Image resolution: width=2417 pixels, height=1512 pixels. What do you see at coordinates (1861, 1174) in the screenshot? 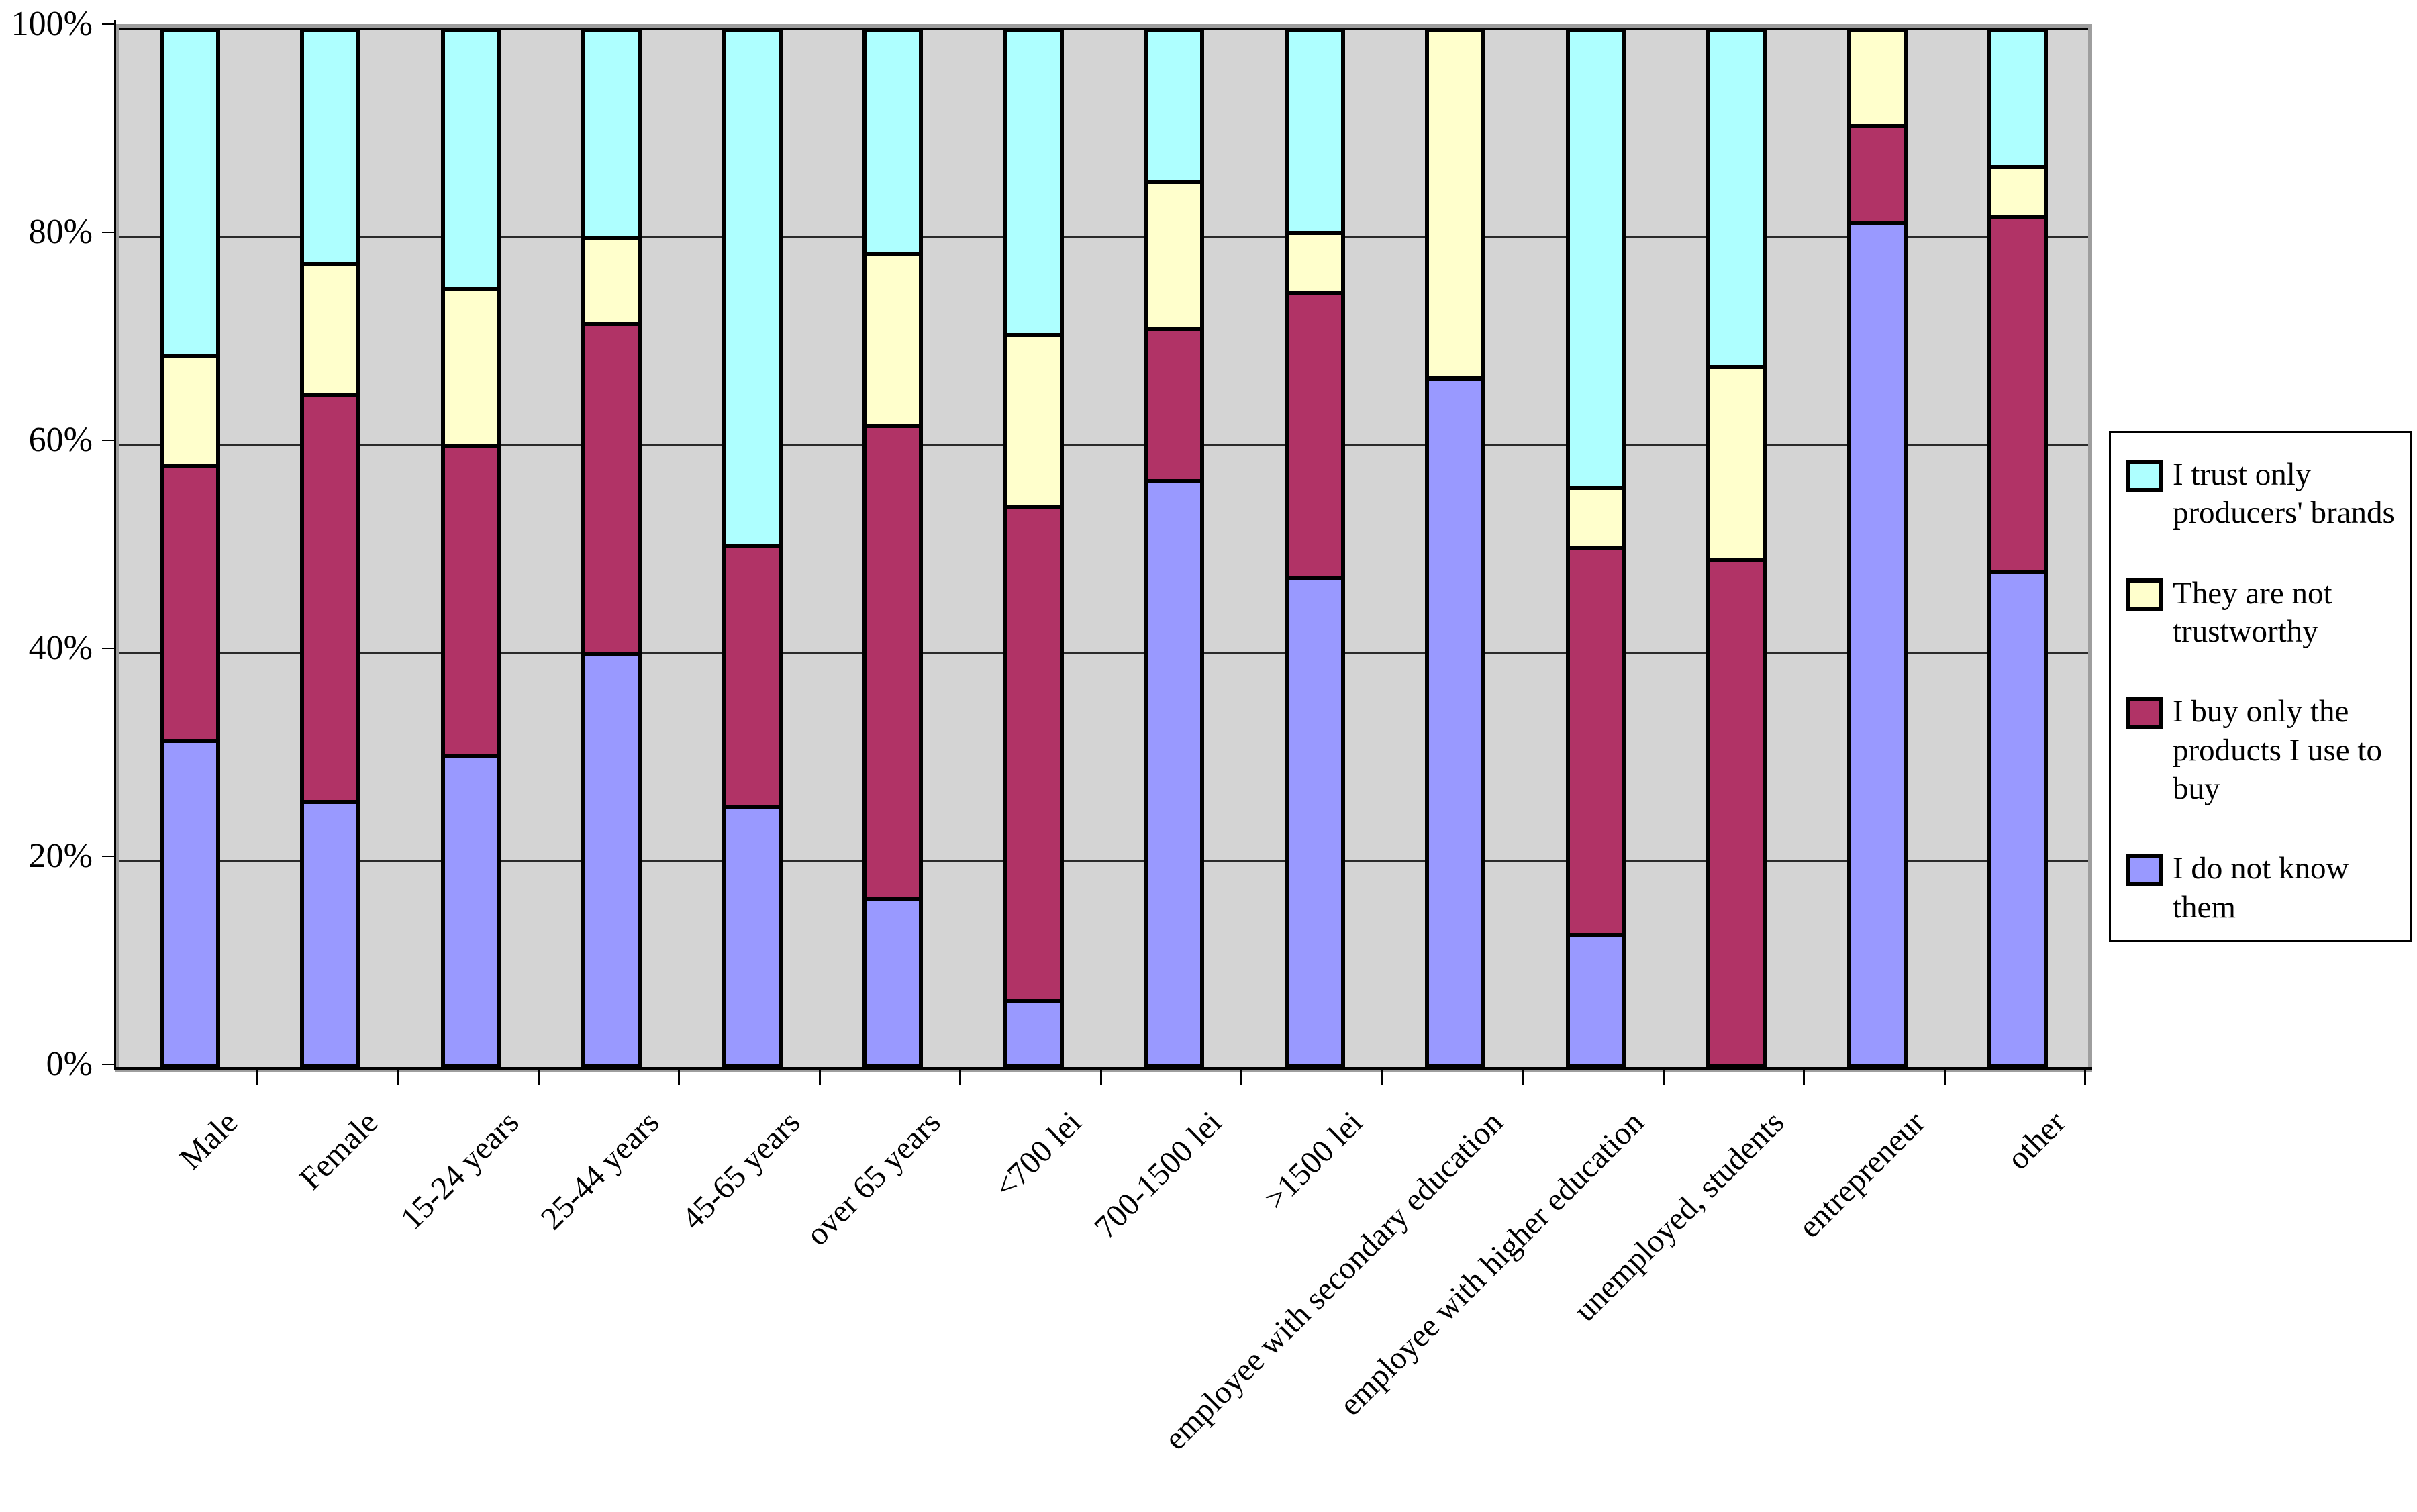
I see `x-axis-label: entrepreneur` at bounding box center [1861, 1174].